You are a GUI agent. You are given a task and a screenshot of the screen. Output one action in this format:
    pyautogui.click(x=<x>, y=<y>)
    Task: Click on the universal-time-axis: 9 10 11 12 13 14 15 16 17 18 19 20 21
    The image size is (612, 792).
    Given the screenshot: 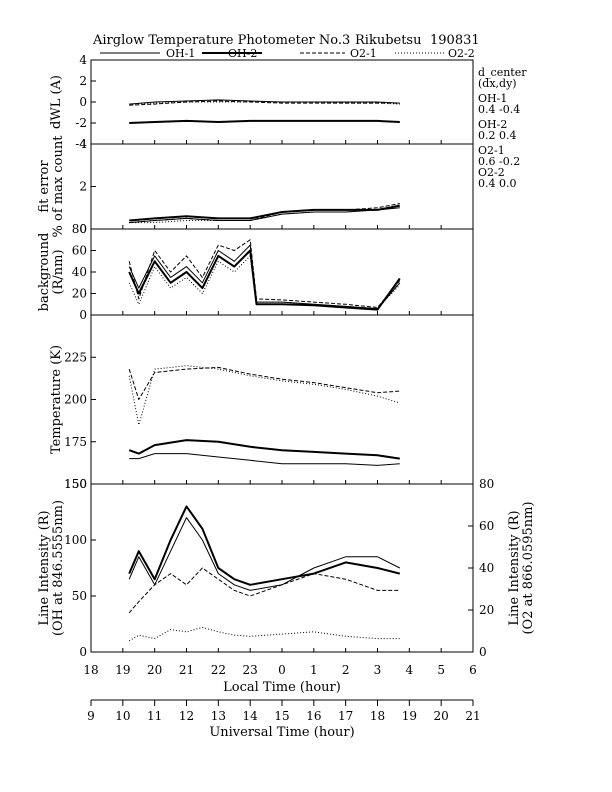 What is the action you would take?
    pyautogui.click(x=284, y=711)
    